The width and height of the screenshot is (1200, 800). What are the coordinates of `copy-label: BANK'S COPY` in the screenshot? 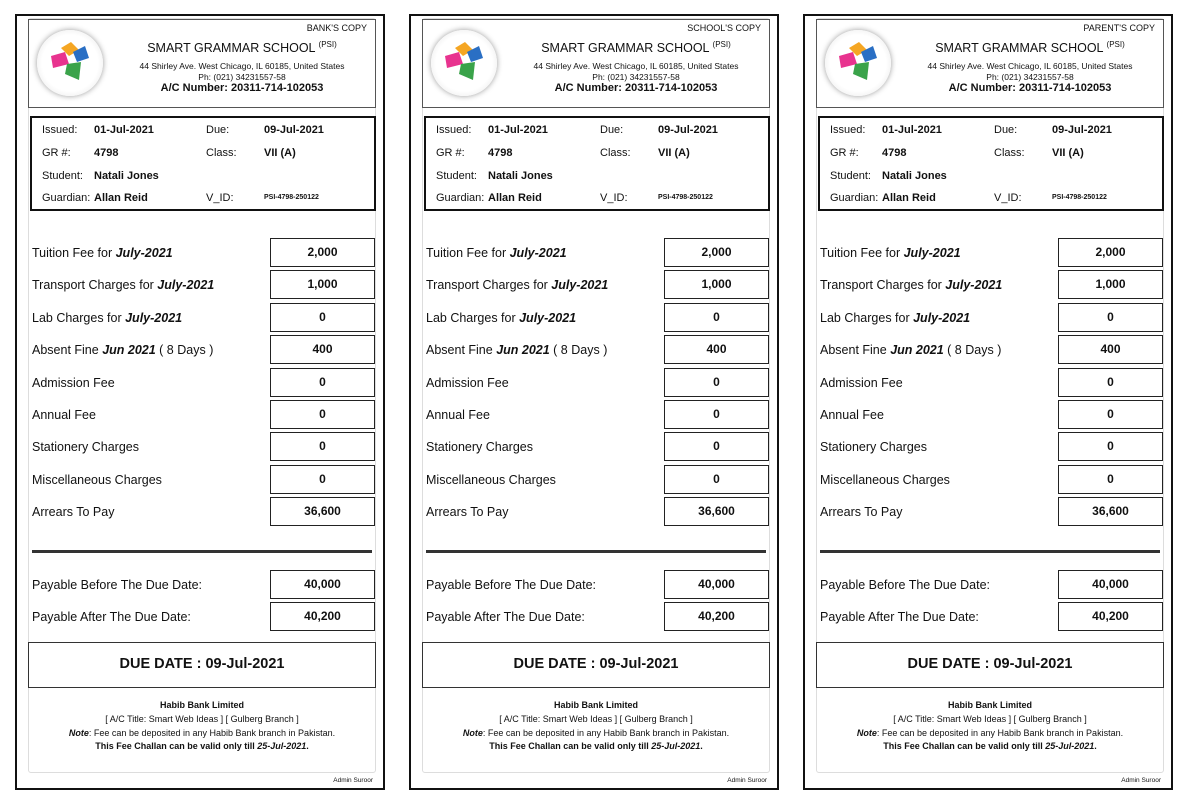 It's located at (336, 28).